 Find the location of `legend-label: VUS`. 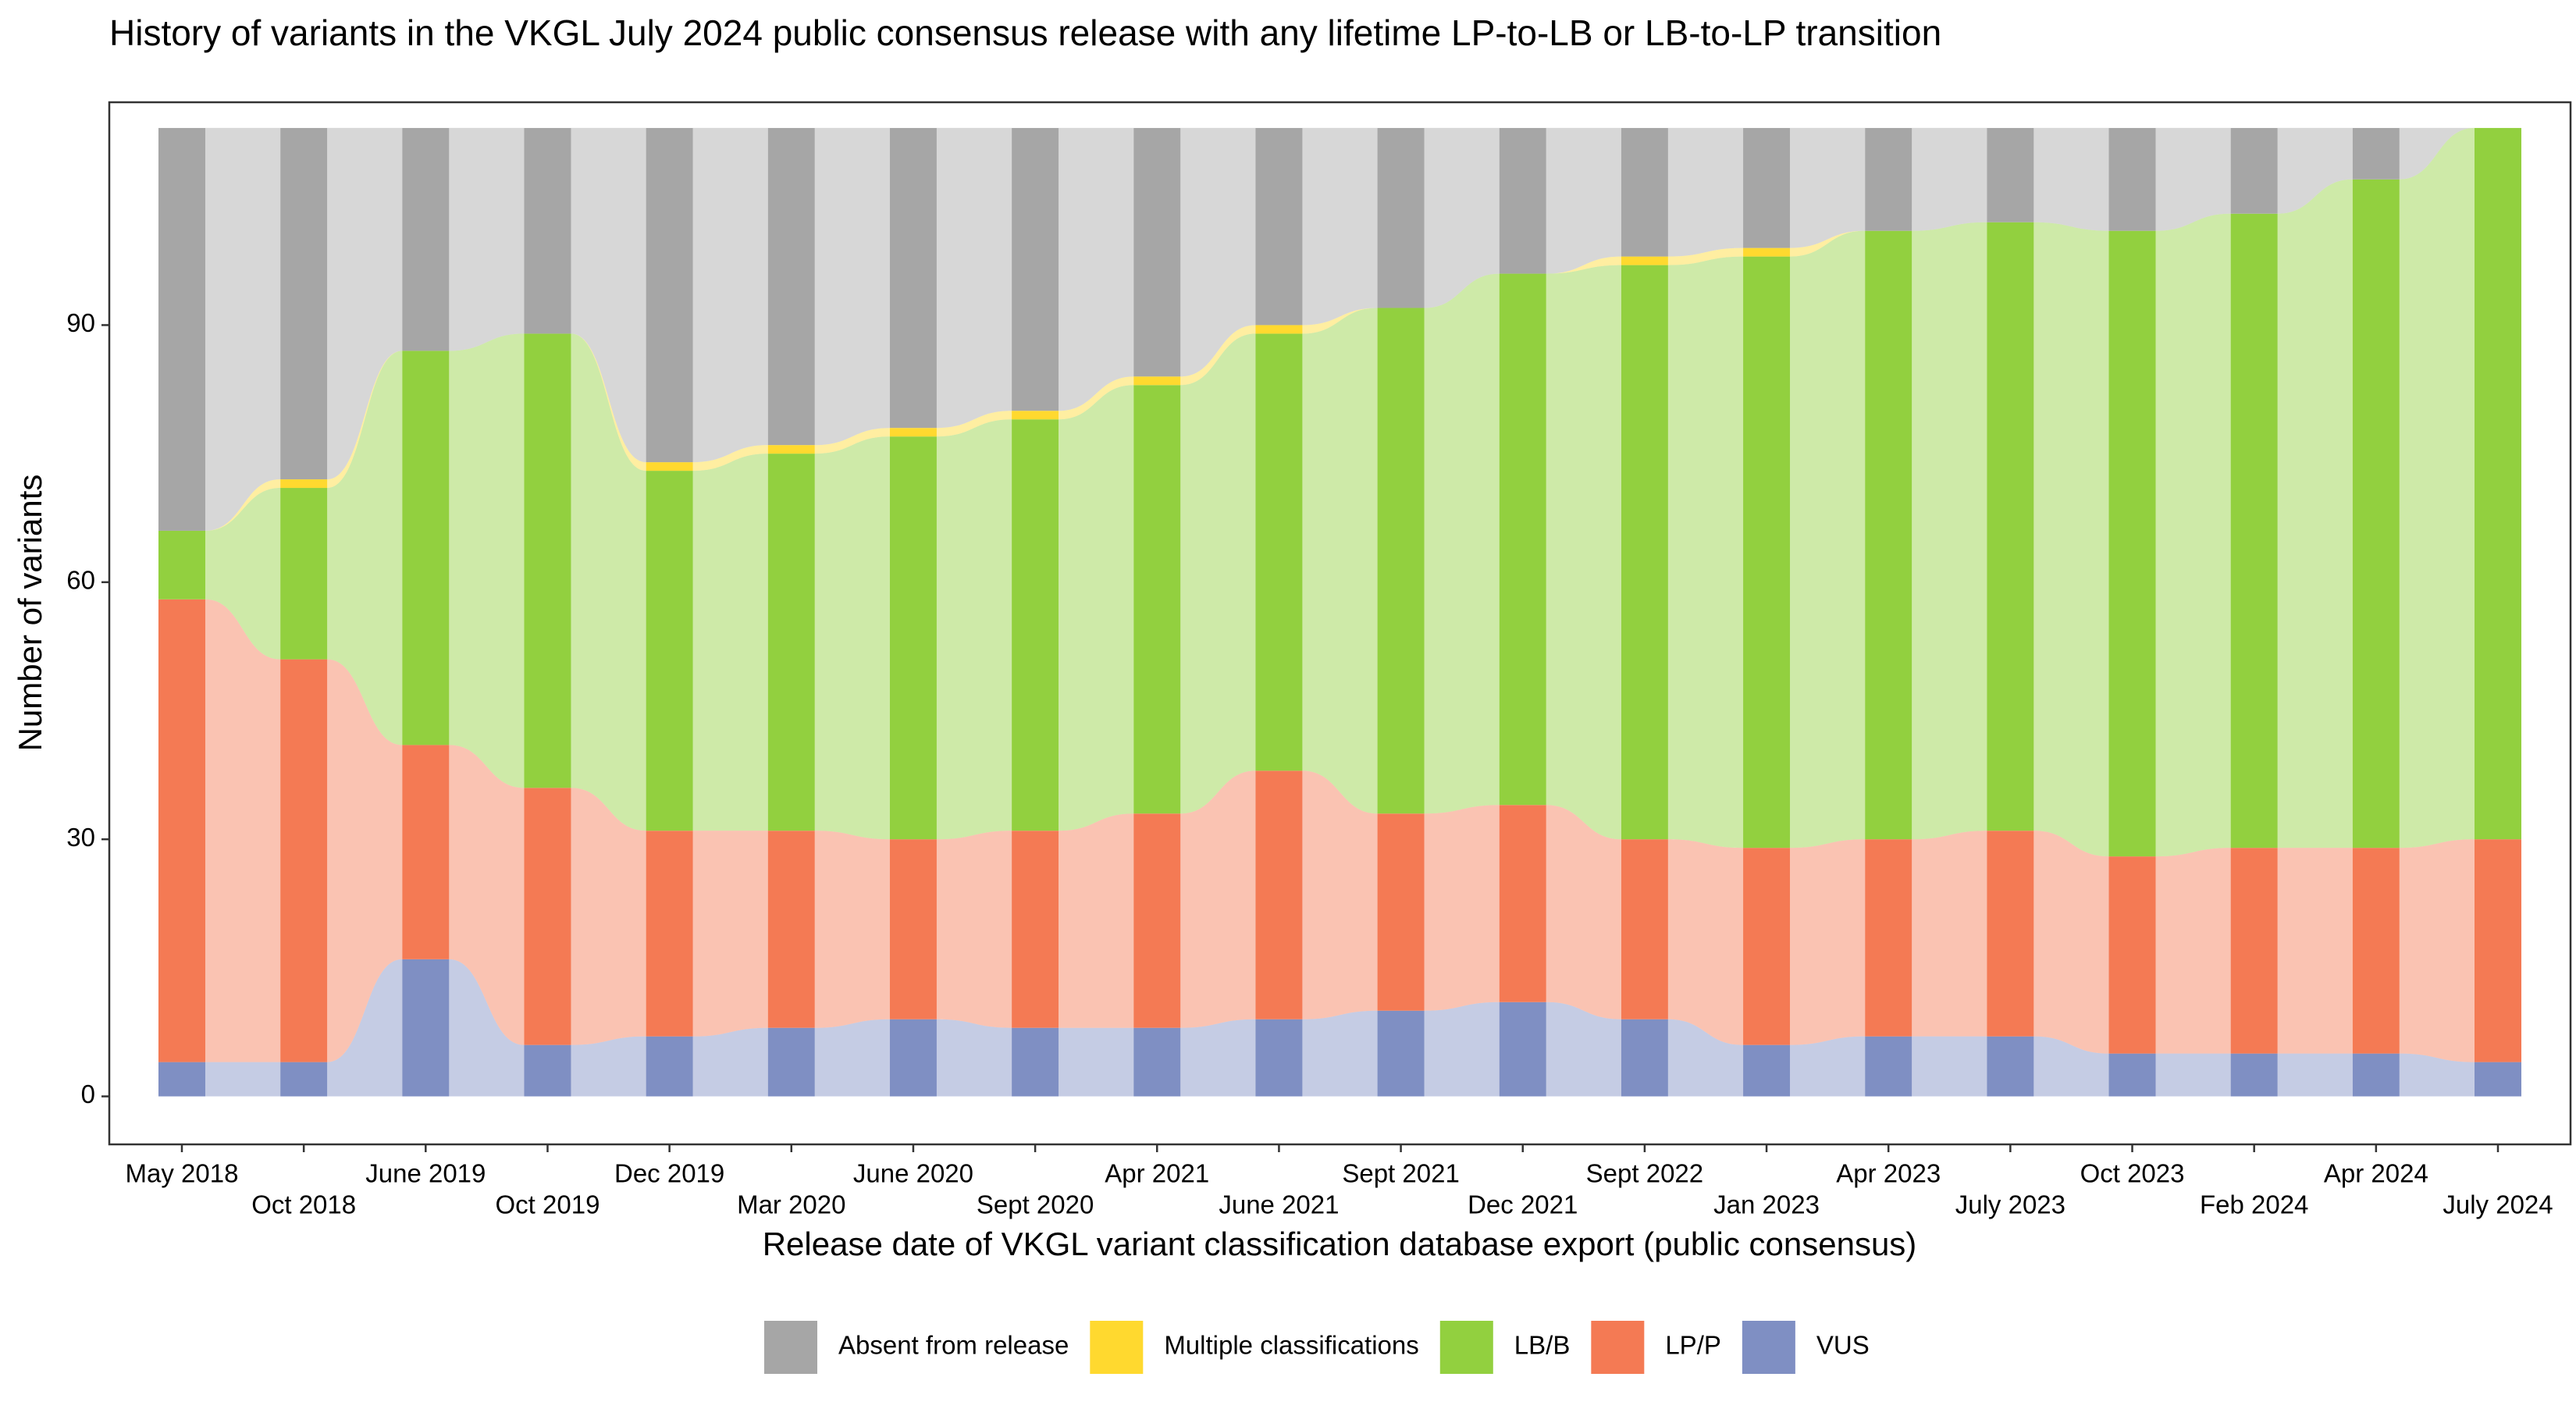

legend-label: VUS is located at coordinates (1843, 1345).